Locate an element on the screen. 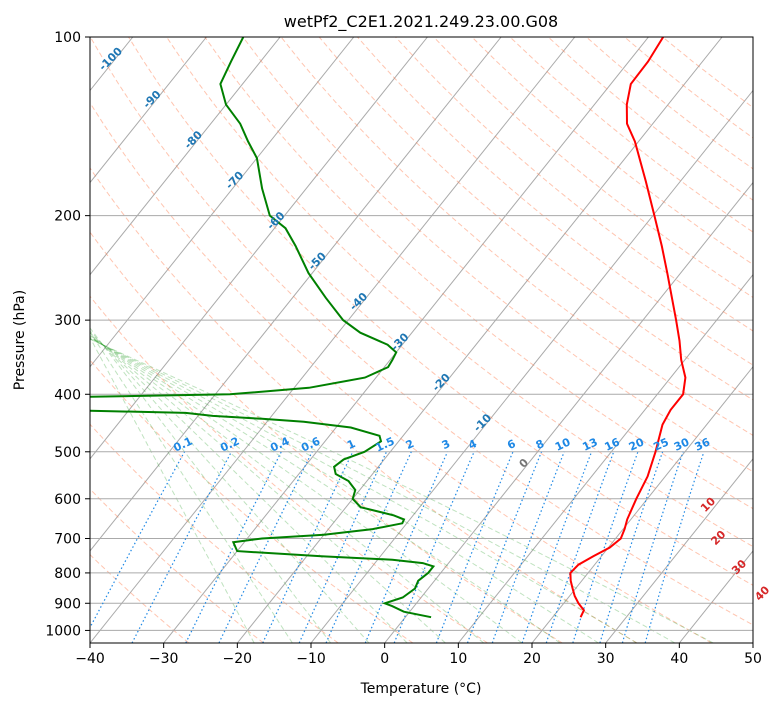  y-axis-label: Pressure (hPa) is located at coordinates (20, 340).